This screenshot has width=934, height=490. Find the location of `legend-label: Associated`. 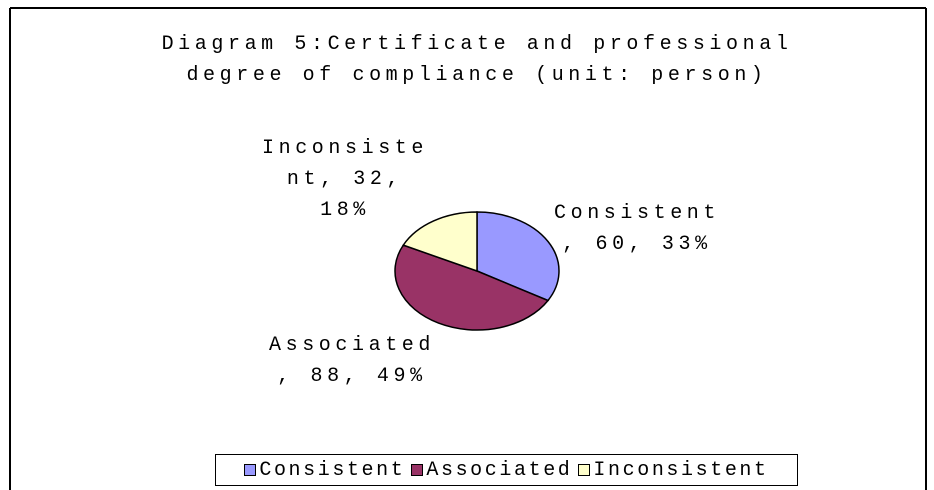

legend-label: Associated is located at coordinates (499, 470).